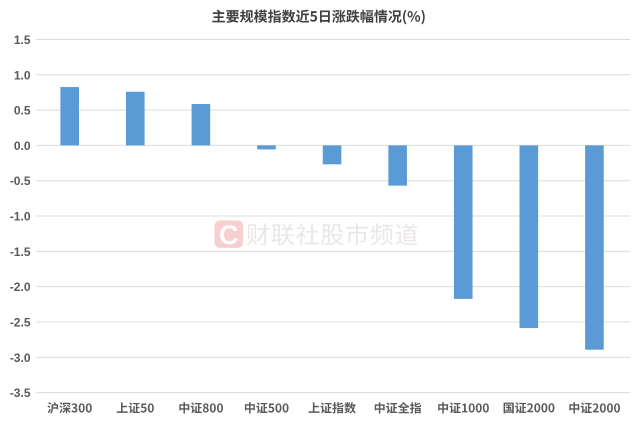  What do you see at coordinates (20, 252) in the screenshot?
I see `svg-text: -1.5` at bounding box center [20, 252].